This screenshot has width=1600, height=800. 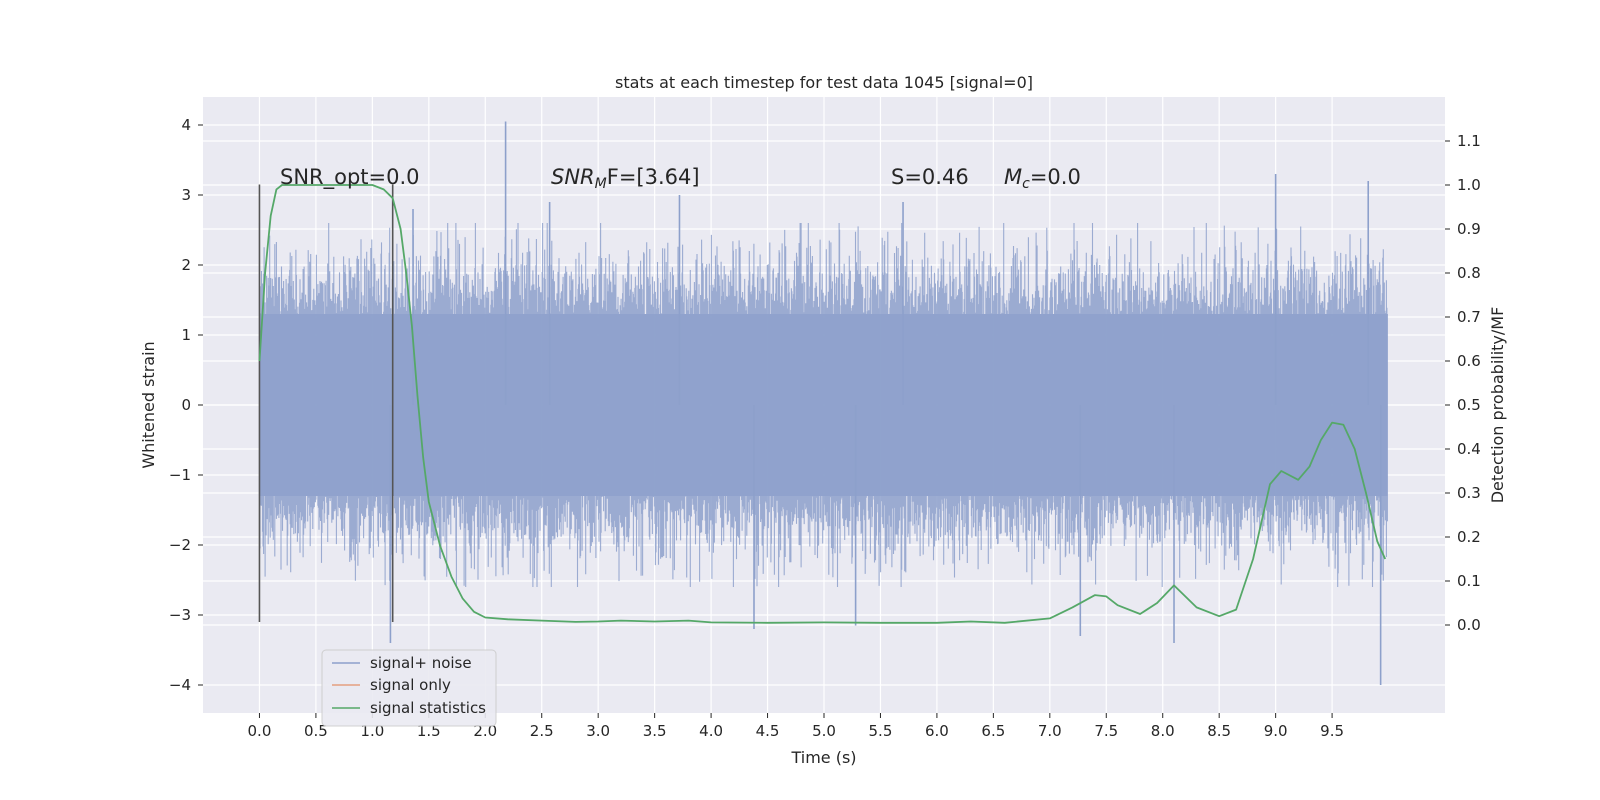 What do you see at coordinates (881, 731) in the screenshot?
I see `x-tick-label: 5.5` at bounding box center [881, 731].